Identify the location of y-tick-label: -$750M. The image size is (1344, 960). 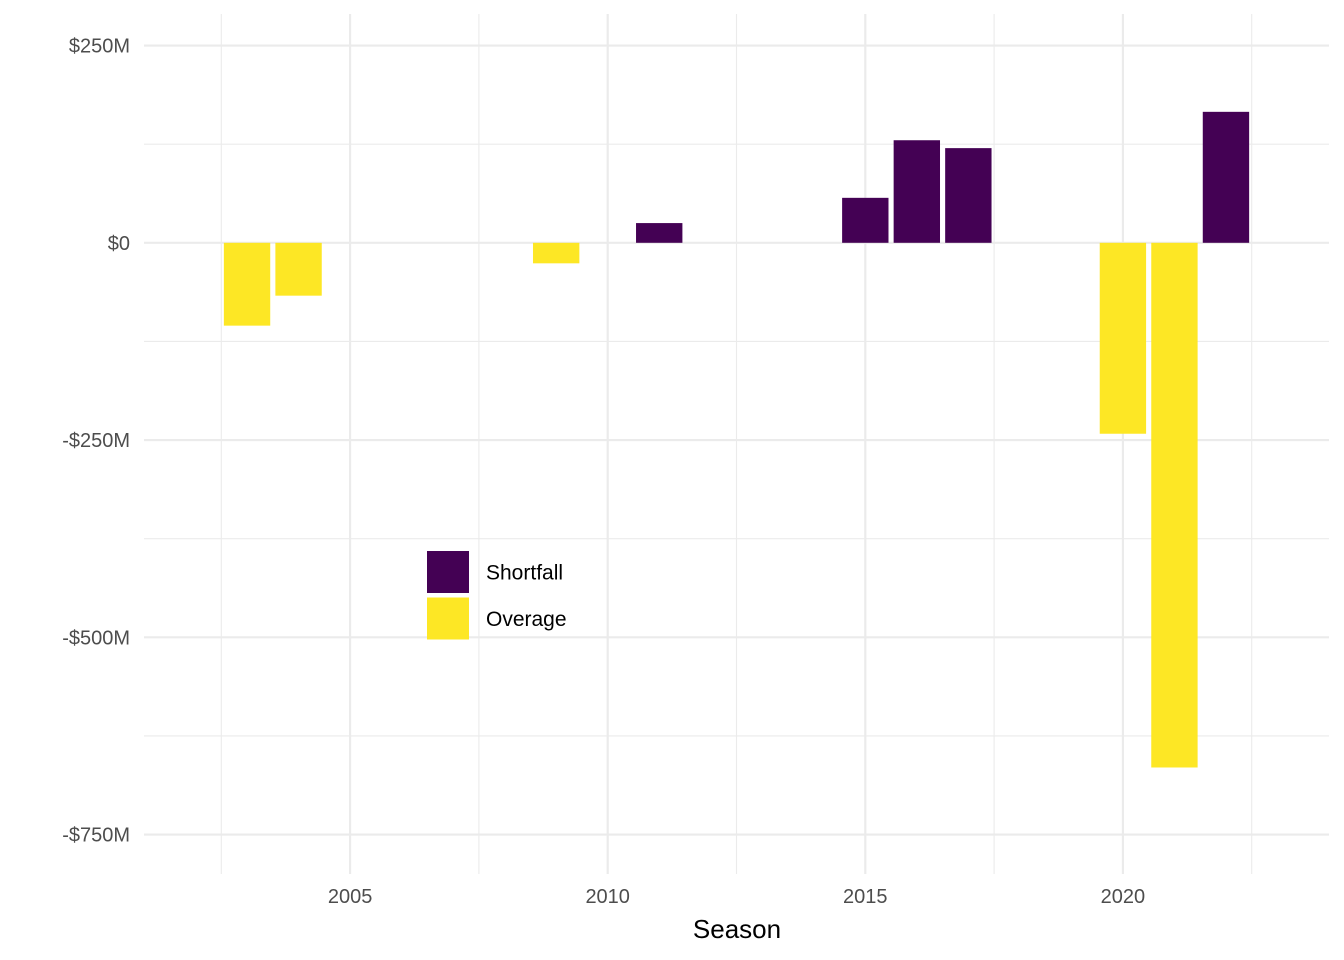
(96, 836).